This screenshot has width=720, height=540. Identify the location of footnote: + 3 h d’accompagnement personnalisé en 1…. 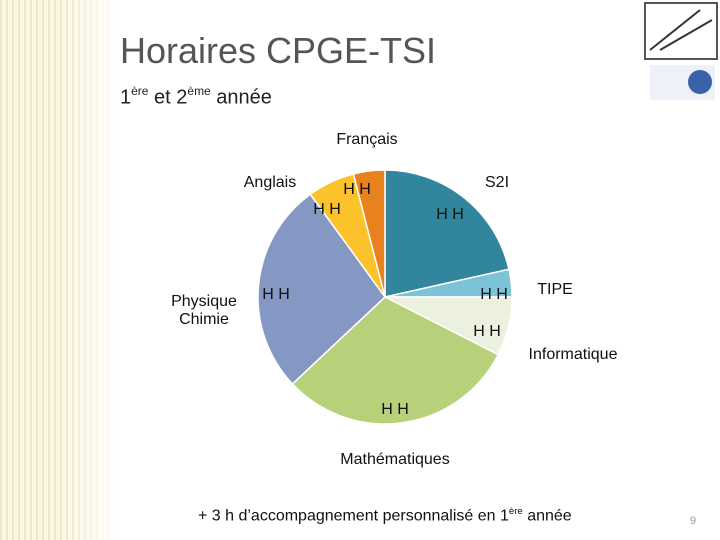
(385, 516).